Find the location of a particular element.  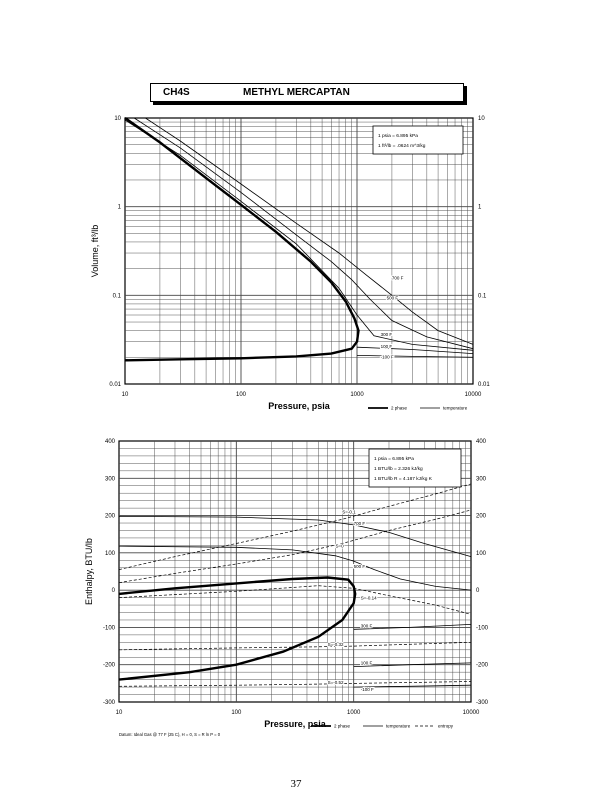

volume-series--100-f is located at coordinates (415, 356).